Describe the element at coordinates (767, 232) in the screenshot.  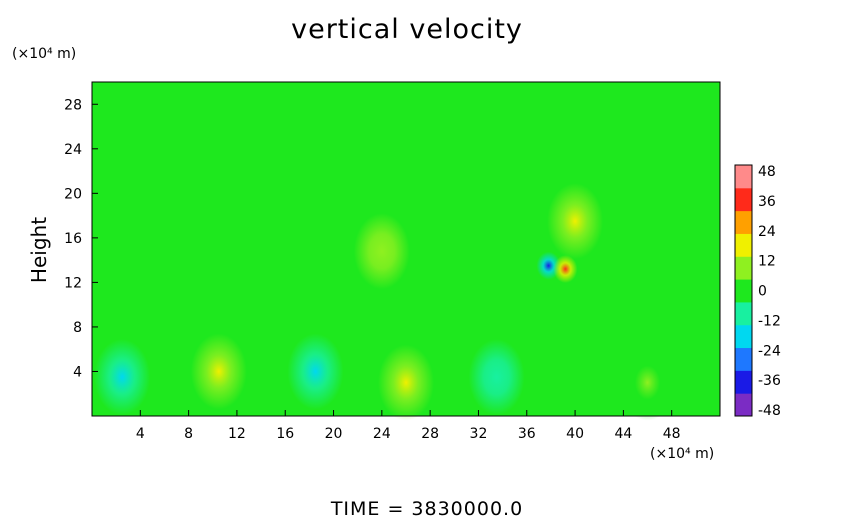
I see `colorbar-tick-label: 24` at that location.